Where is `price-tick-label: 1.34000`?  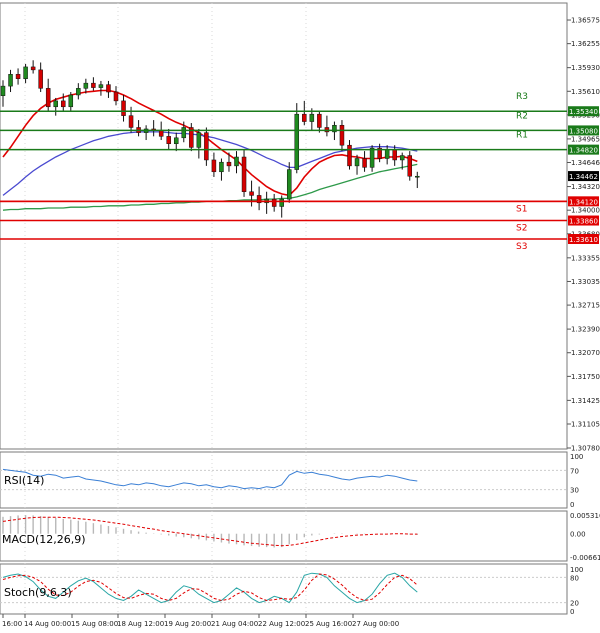
price-tick-label: 1.34000 is located at coordinates (585, 211).